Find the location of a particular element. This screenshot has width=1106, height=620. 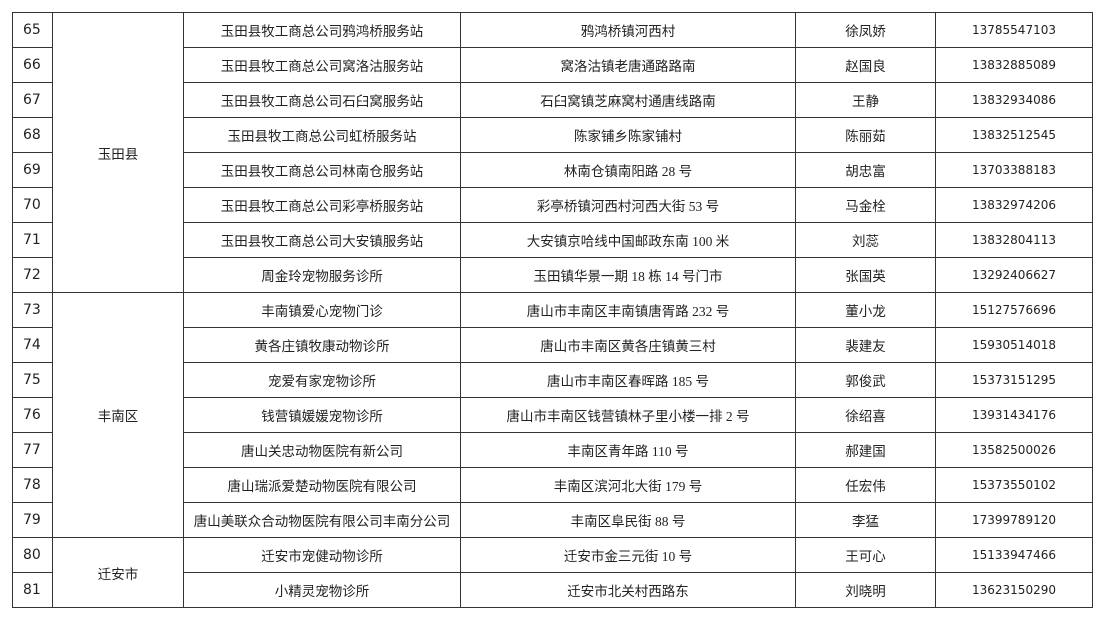

clinic-name: 周金玲宠物服务诊所 is located at coordinates (322, 275).